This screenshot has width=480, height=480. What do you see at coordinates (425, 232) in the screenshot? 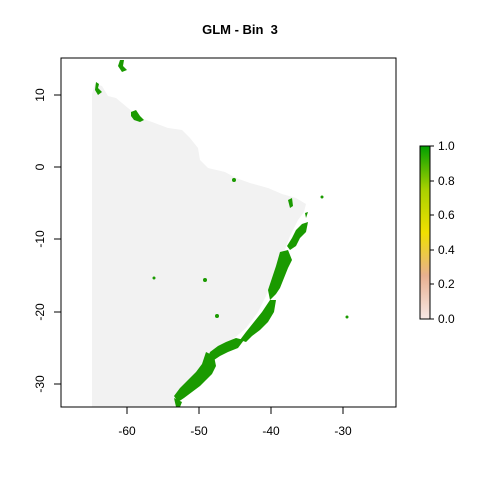
I see `legend-colorbar` at bounding box center [425, 232].